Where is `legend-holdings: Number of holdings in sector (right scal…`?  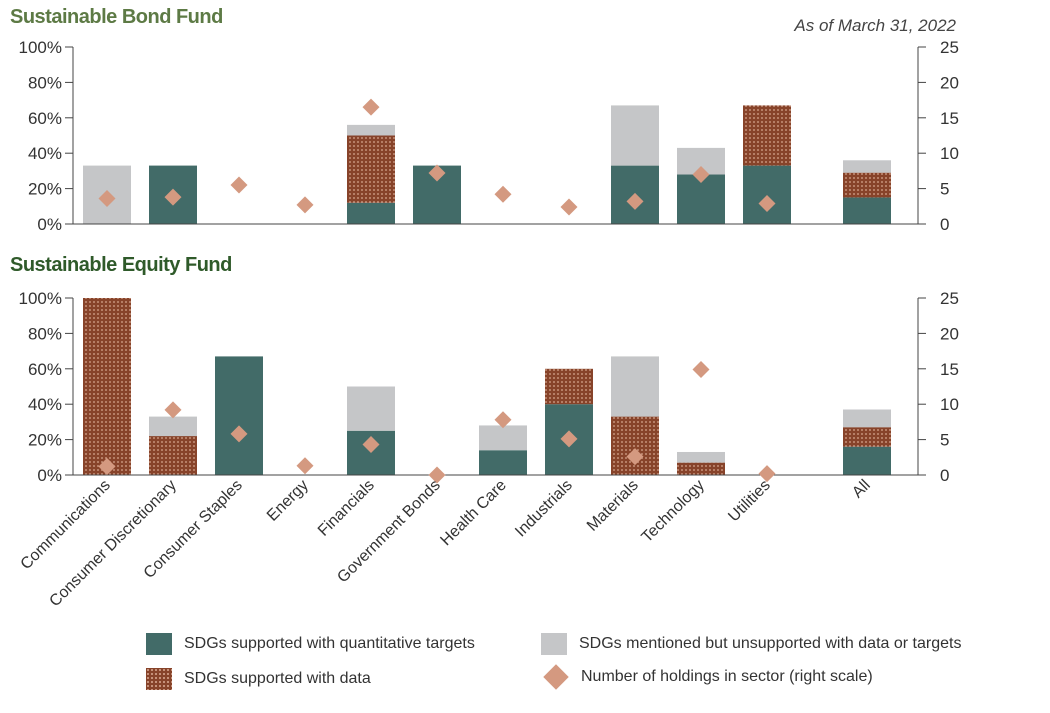
legend-holdings: Number of holdings in sector (right scal… is located at coordinates (707, 677).